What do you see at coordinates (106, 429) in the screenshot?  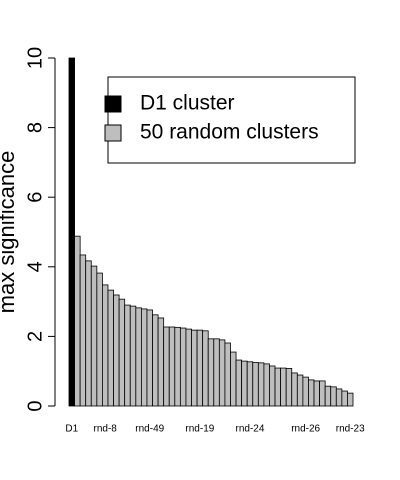 I see `x-tick-label: rnd-8` at bounding box center [106, 429].